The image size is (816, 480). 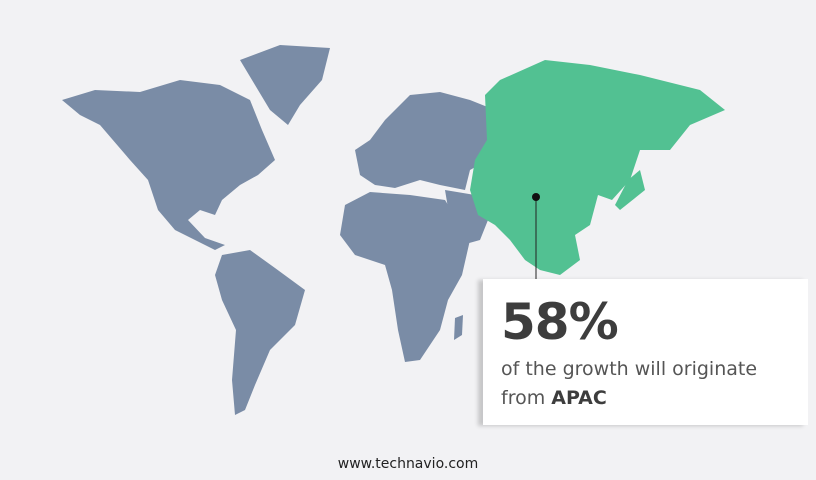 What do you see at coordinates (405, 277) in the screenshot?
I see `africa` at bounding box center [405, 277].